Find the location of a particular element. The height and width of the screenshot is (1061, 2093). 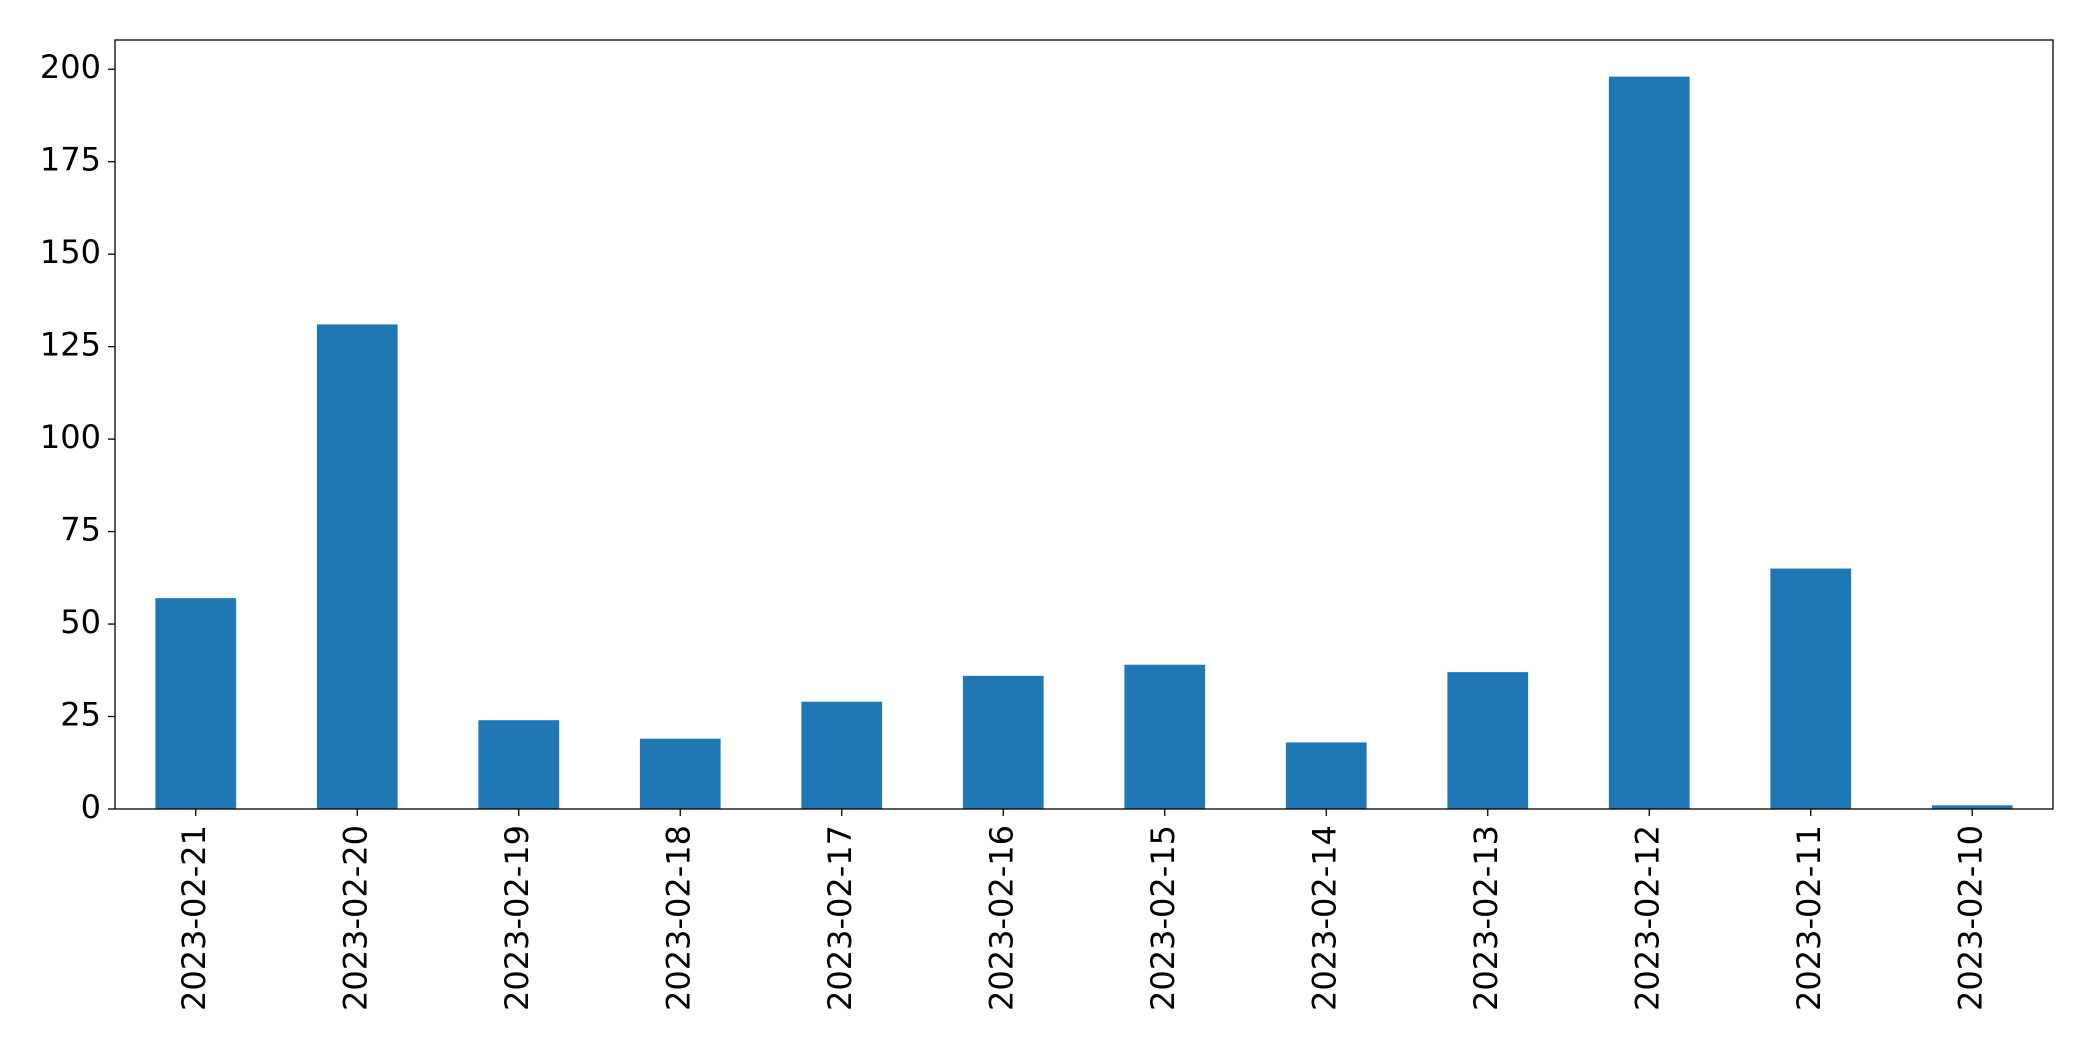

y-tick-label: 125 is located at coordinates (70, 345).